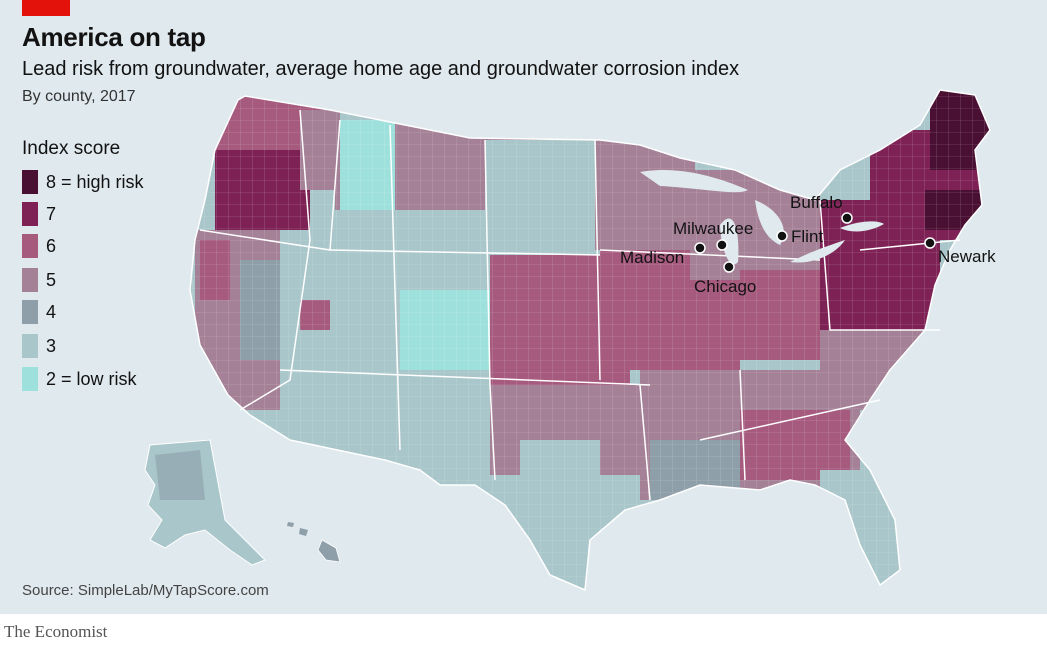  Describe the element at coordinates (71, 148) in the screenshot. I see `legend-title: Index score` at that location.